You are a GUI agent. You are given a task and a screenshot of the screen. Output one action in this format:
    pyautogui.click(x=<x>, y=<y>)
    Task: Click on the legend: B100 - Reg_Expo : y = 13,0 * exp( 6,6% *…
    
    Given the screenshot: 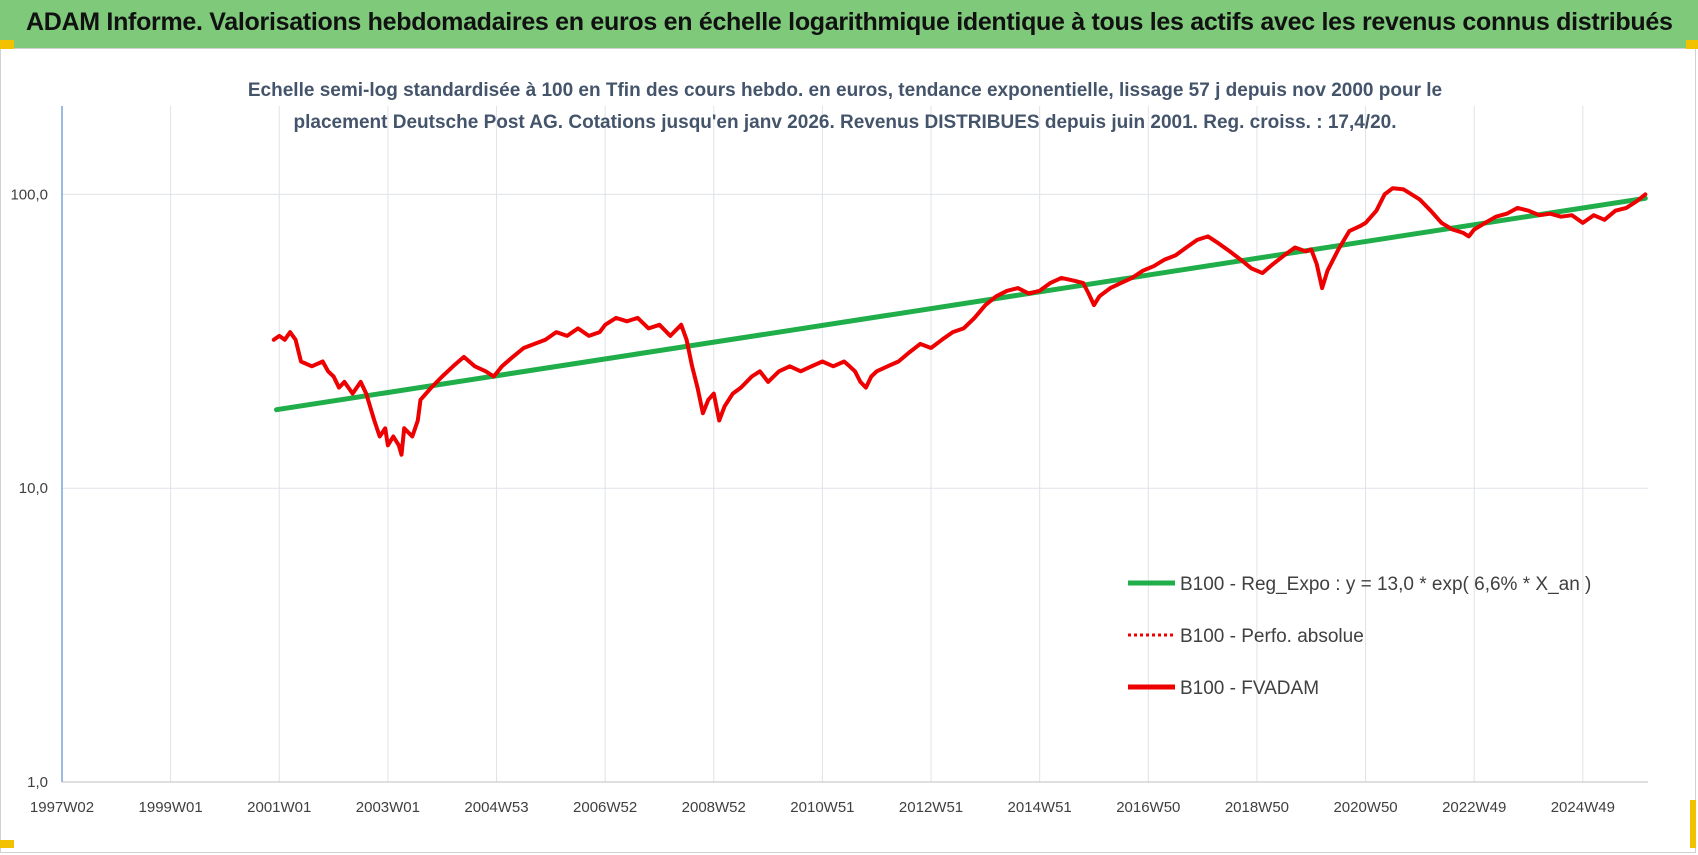 What is the action you would take?
    pyautogui.click(x=1359, y=636)
    